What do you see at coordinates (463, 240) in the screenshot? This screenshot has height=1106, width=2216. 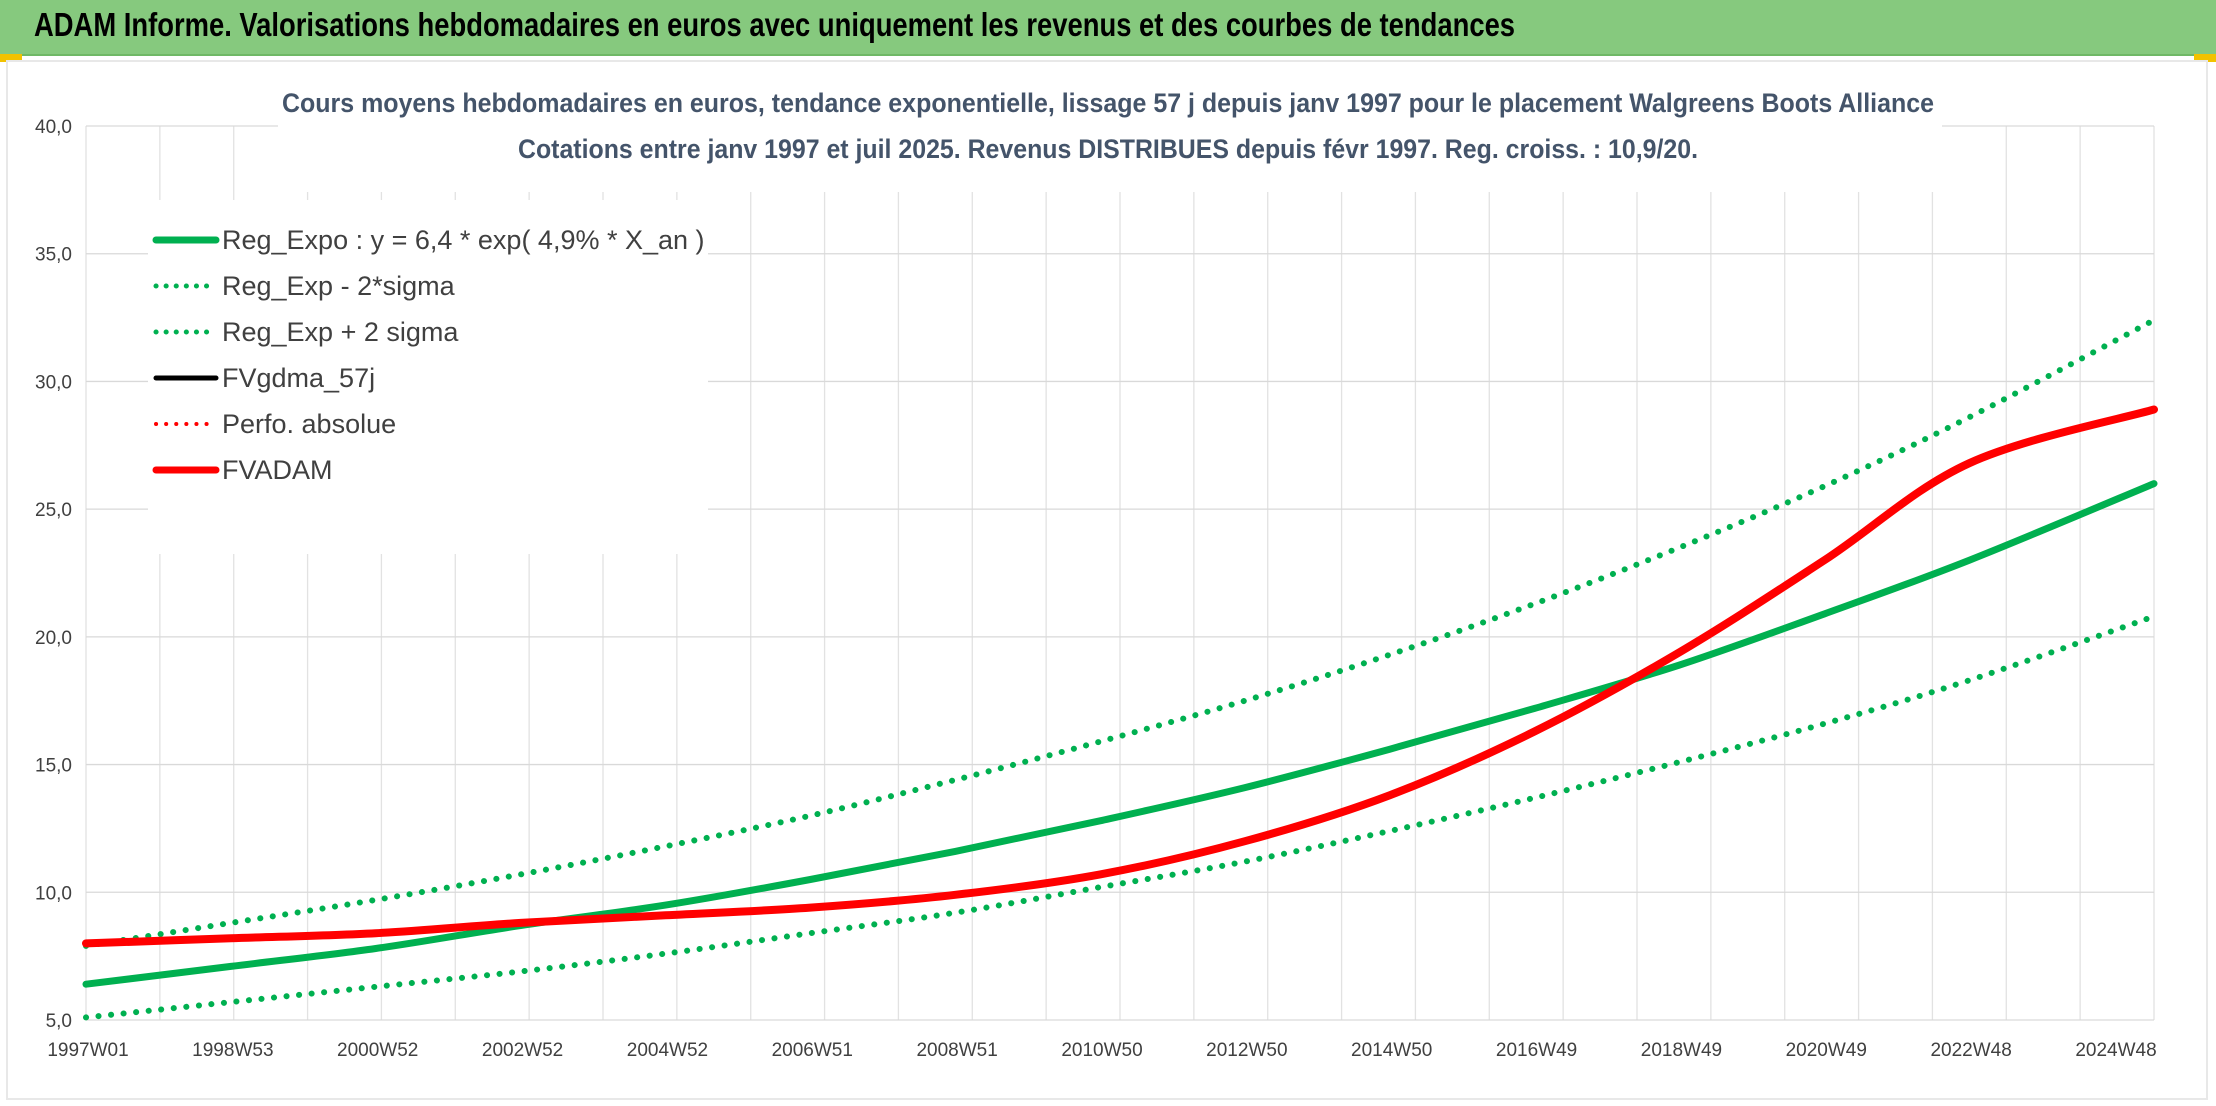 I see `legend-label: Reg_Expo : y = 6,4 * exp( 4,9% * X_an )` at bounding box center [463, 240].